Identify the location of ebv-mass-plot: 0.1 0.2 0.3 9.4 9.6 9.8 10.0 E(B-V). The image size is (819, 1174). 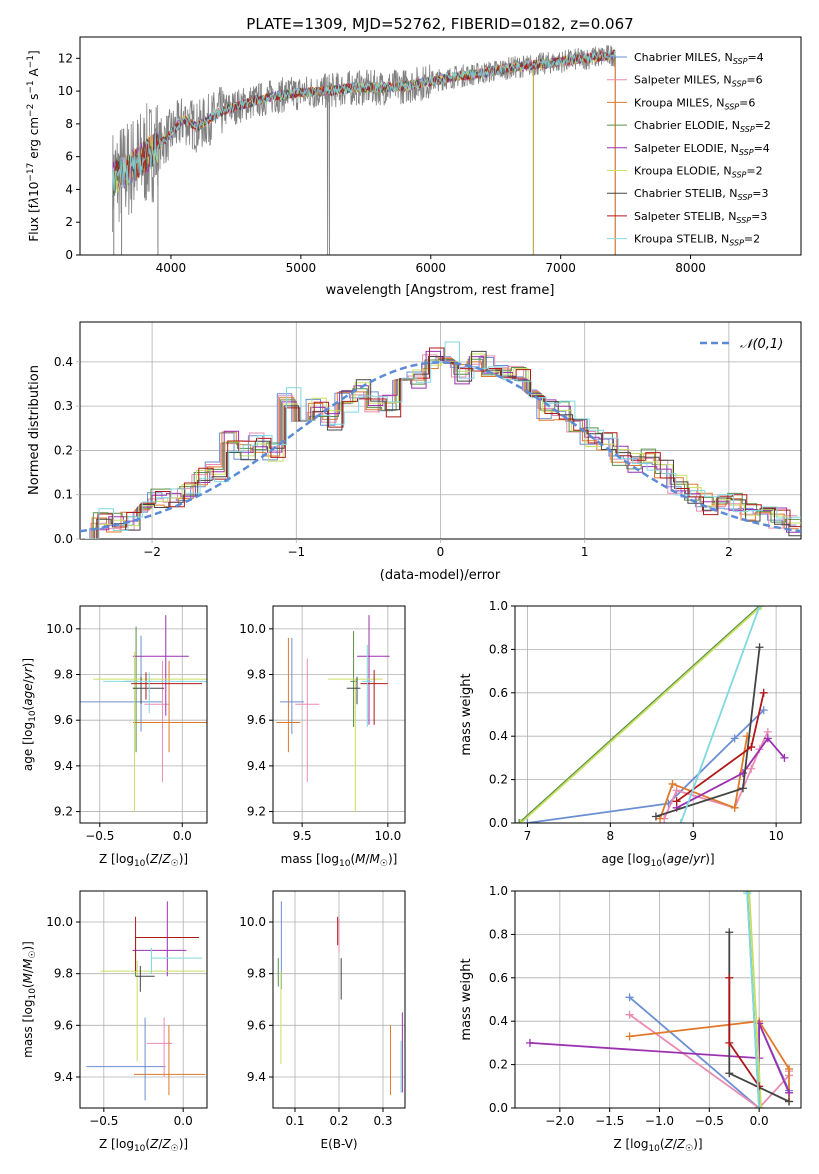
(322, 1020).